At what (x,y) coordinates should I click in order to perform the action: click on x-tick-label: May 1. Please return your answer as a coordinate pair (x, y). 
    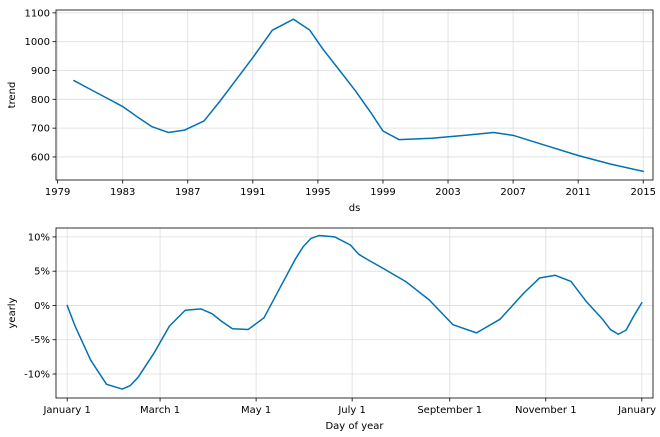
    Looking at the image, I should click on (256, 410).